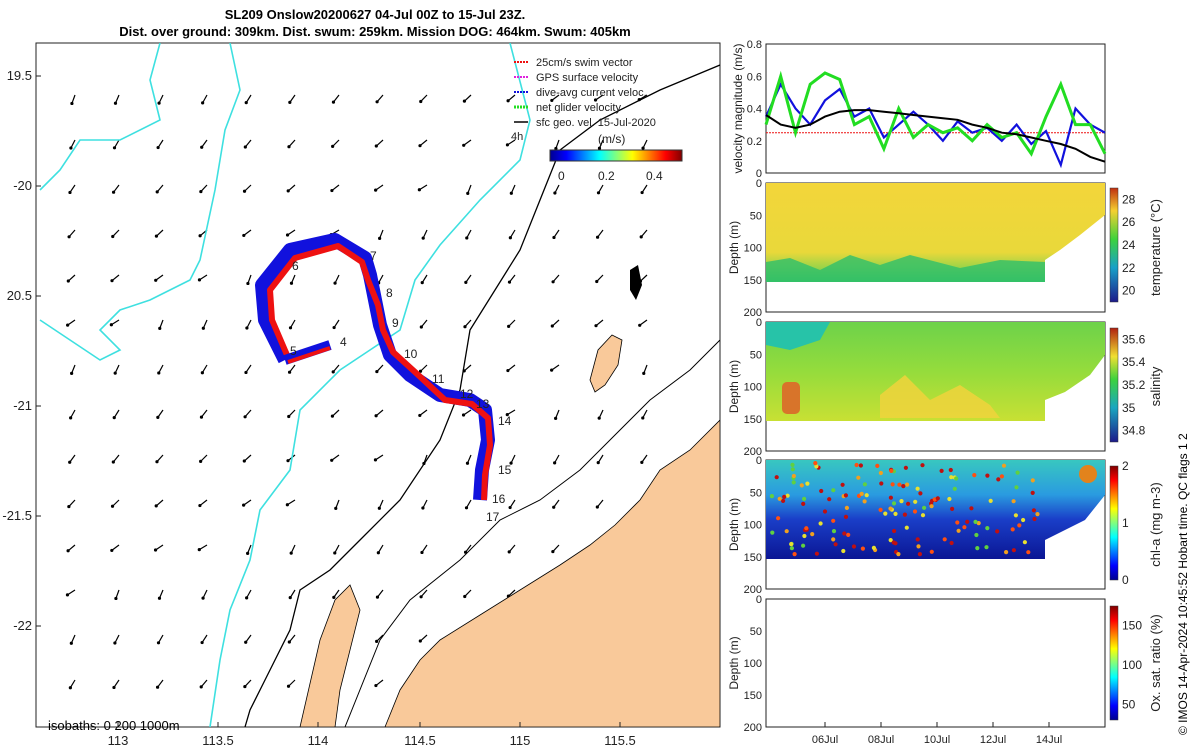 The width and height of the screenshot is (1200, 750). I want to click on day-label: 11, so click(438, 379).